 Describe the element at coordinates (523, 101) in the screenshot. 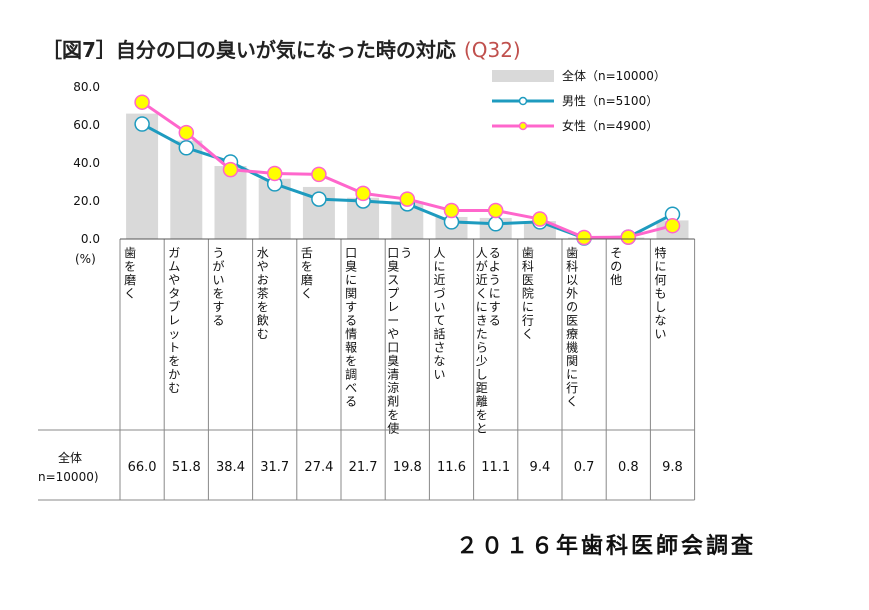

I see `legend-marker-male` at that location.